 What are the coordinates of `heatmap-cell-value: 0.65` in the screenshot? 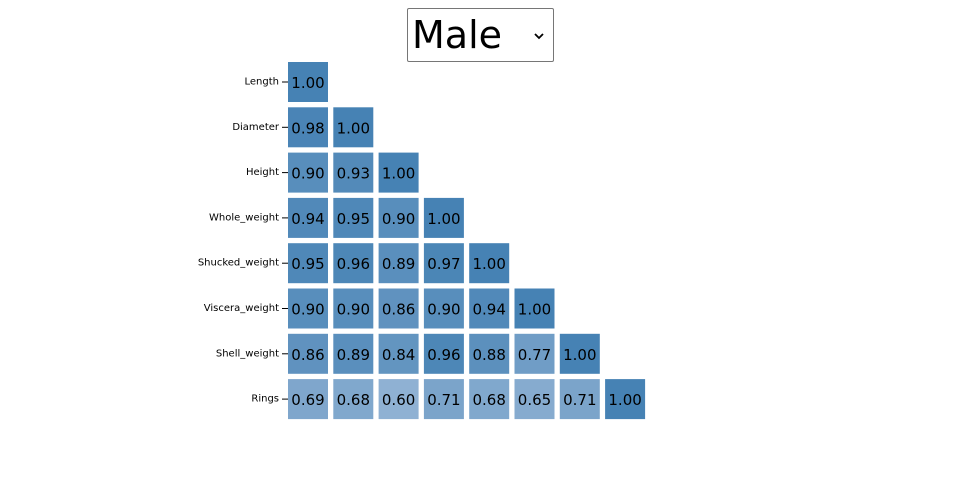 It's located at (534, 400).